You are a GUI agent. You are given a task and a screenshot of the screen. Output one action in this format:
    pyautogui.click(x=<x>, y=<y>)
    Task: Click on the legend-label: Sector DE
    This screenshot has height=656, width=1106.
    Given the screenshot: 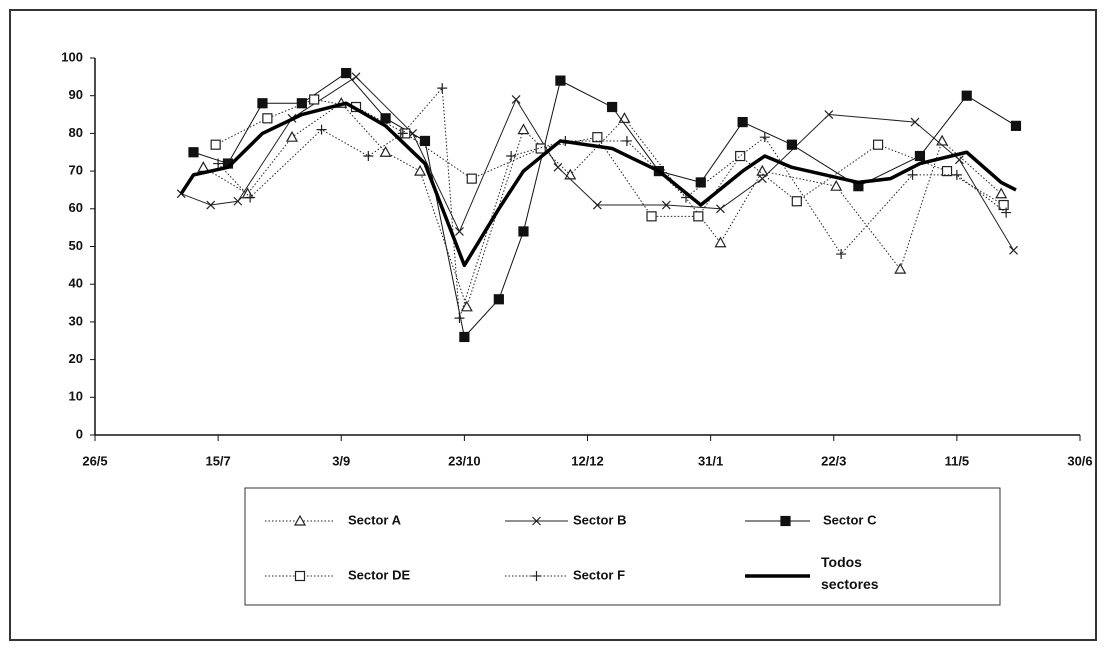 What is the action you would take?
    pyautogui.click(x=379, y=574)
    